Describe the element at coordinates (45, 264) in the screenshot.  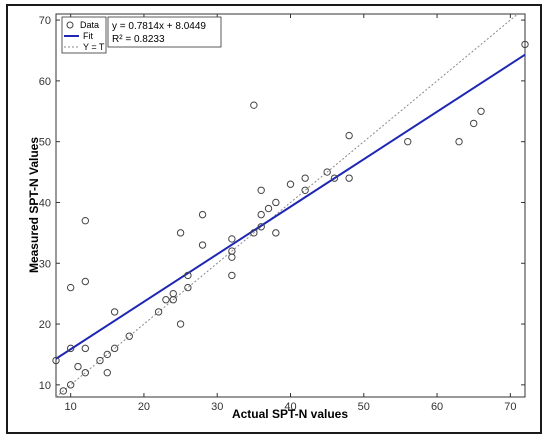
I see `y-tick-label: 30` at that location.